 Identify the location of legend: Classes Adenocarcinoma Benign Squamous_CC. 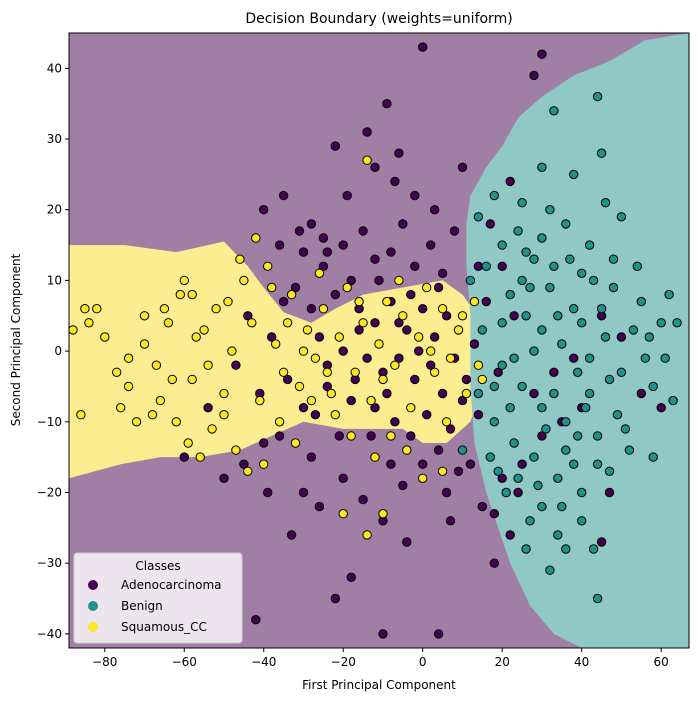
(158, 598).